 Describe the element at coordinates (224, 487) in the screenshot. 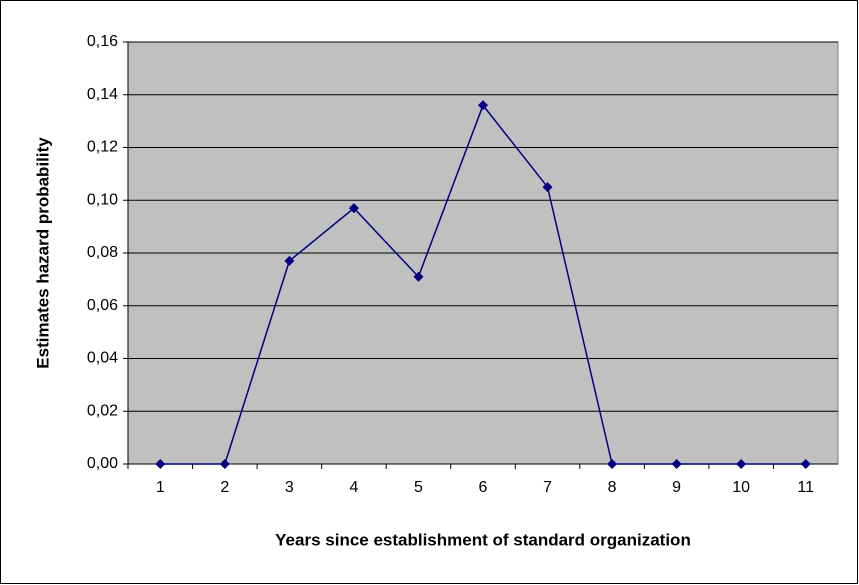

I see `x-tick-label: 2` at that location.